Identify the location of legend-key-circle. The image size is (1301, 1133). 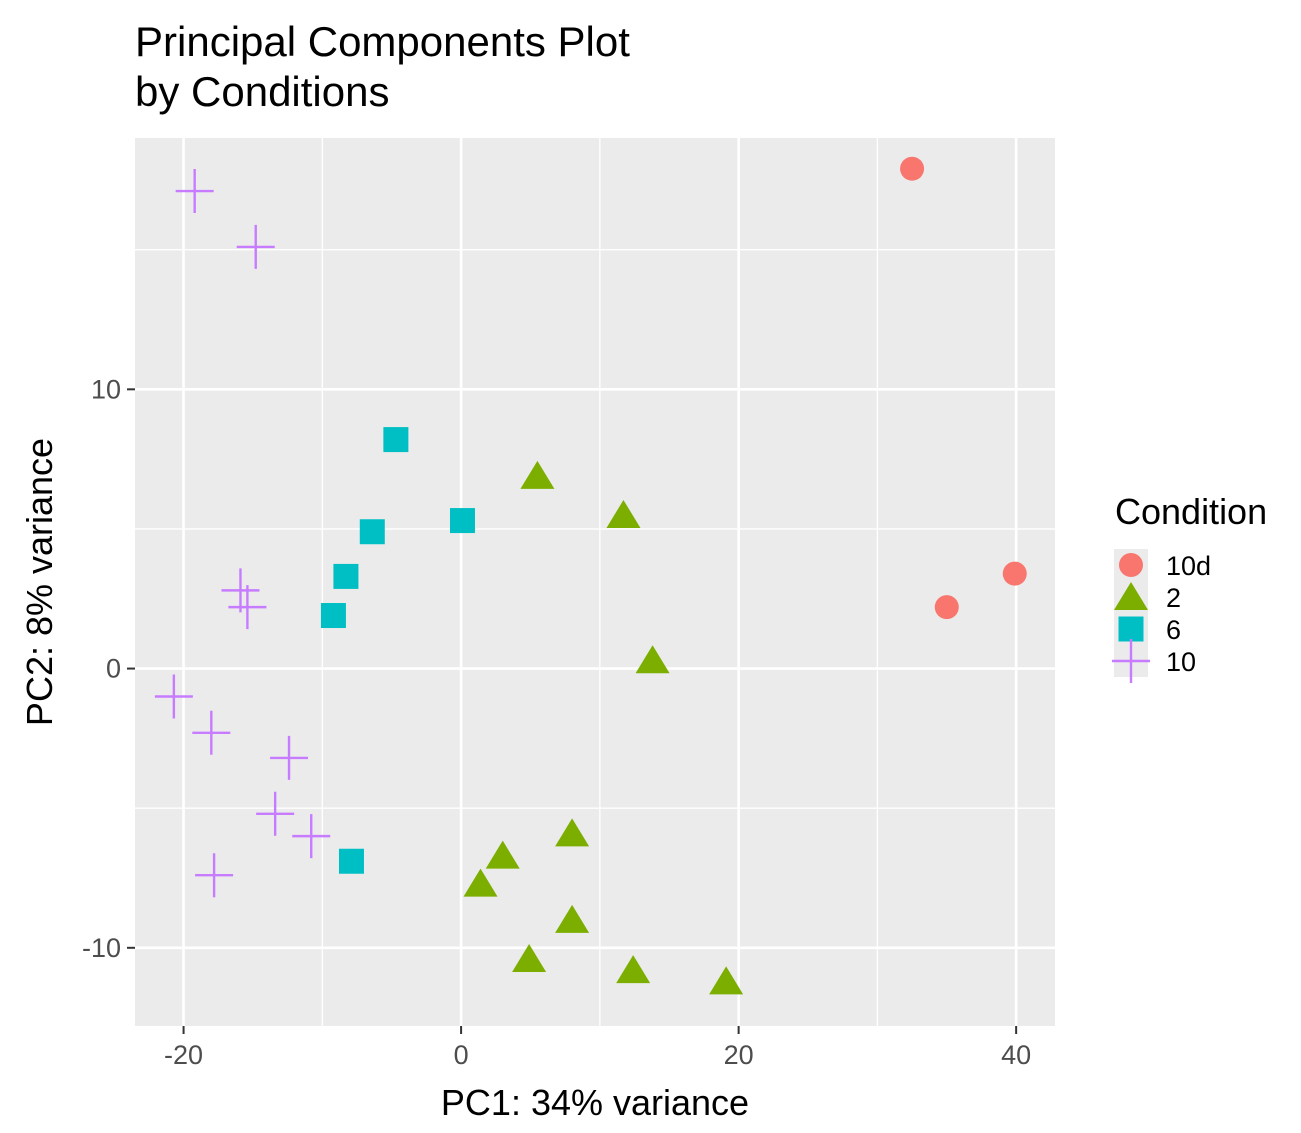
(1131, 565).